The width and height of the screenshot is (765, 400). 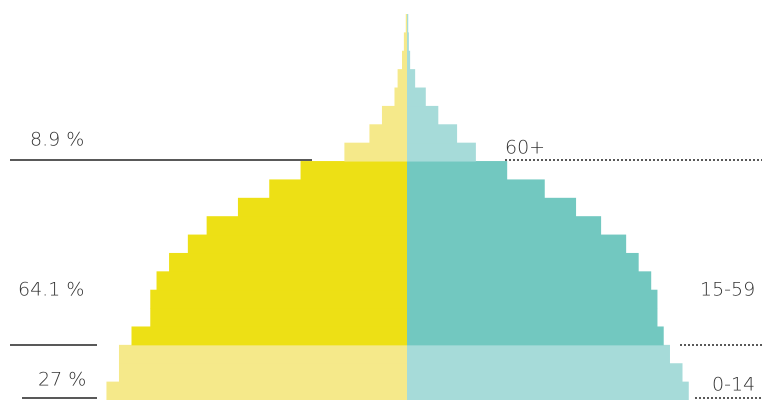 What do you see at coordinates (733, 385) in the screenshot?
I see `group-label: 0-14` at bounding box center [733, 385].